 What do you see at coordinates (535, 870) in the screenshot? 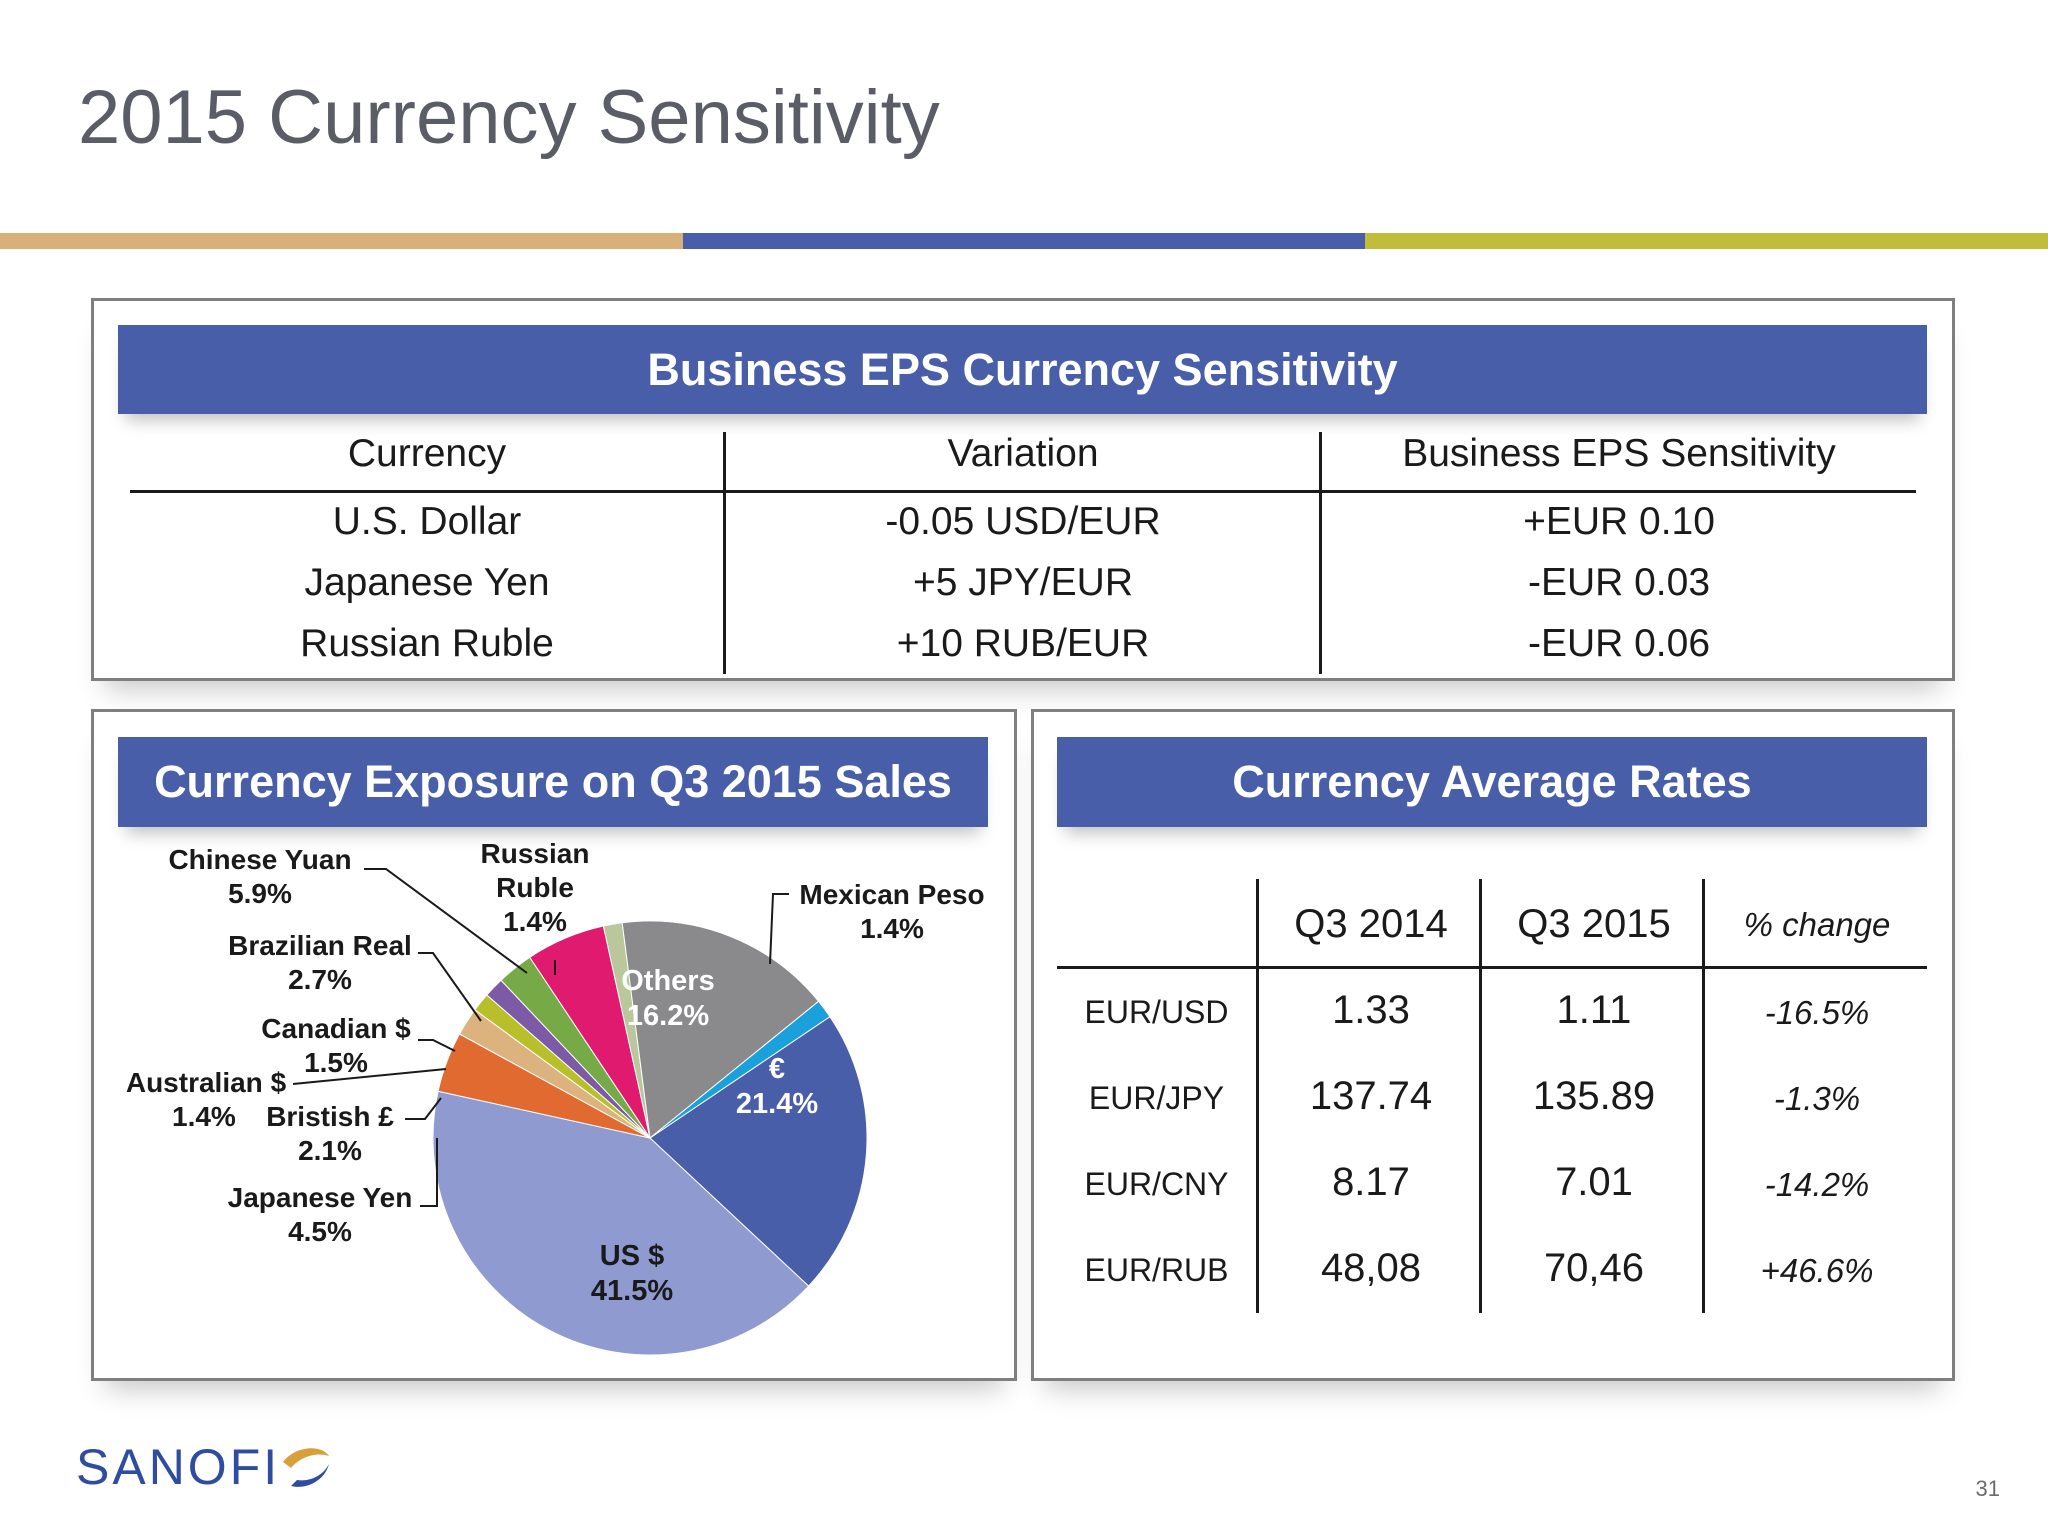
I see `label-russian-ruble-name: Russian Ruble` at bounding box center [535, 870].